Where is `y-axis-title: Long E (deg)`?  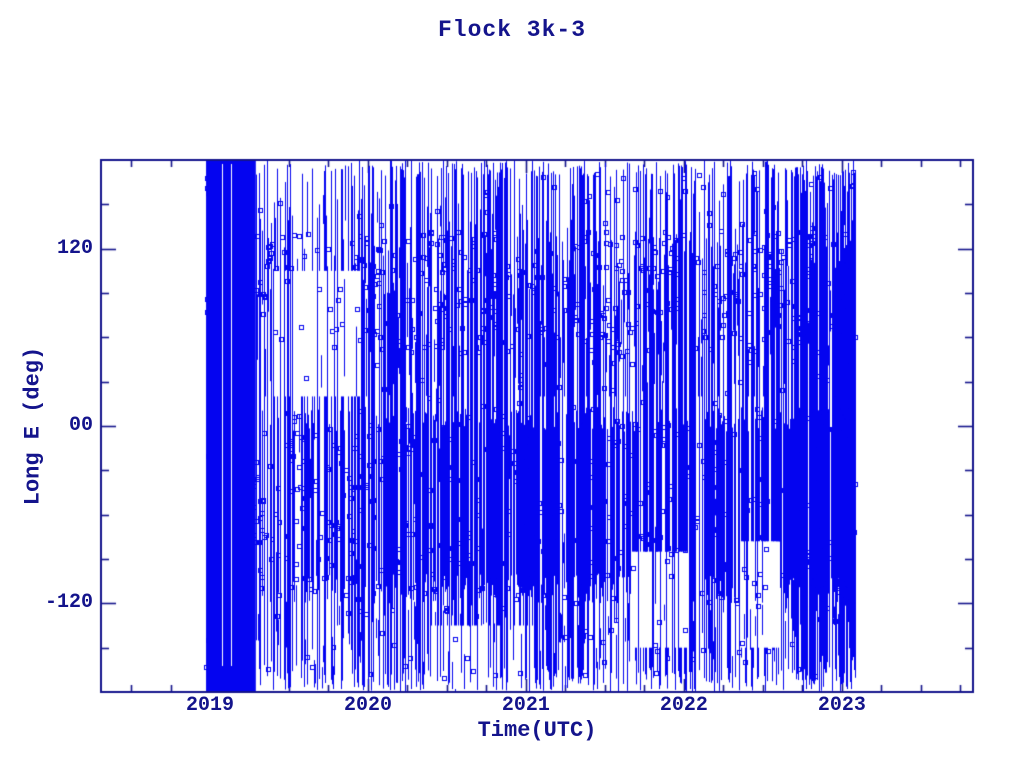
y-axis-title: Long E (deg) is located at coordinates (33, 426).